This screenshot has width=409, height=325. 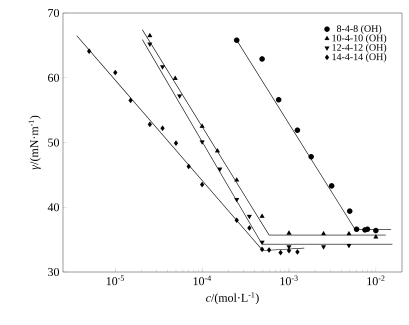 What do you see at coordinates (232, 298) in the screenshot?
I see `x-axis-title: c/(mol·L$^{-1}$)` at bounding box center [232, 298].